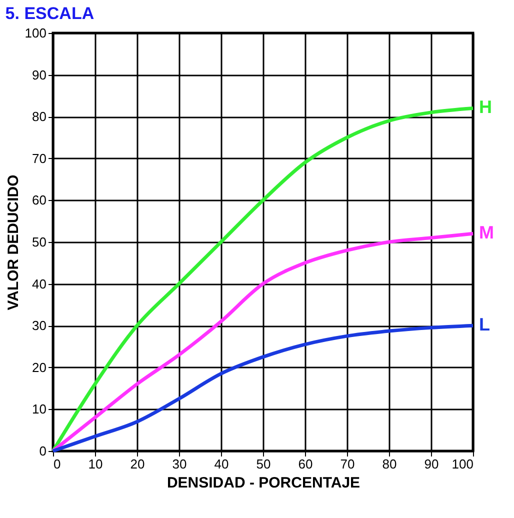 Image resolution: width=514 pixels, height=518 pixels. Describe the element at coordinates (389, 464) in the screenshot. I see `x-tick-label: 80` at that location.